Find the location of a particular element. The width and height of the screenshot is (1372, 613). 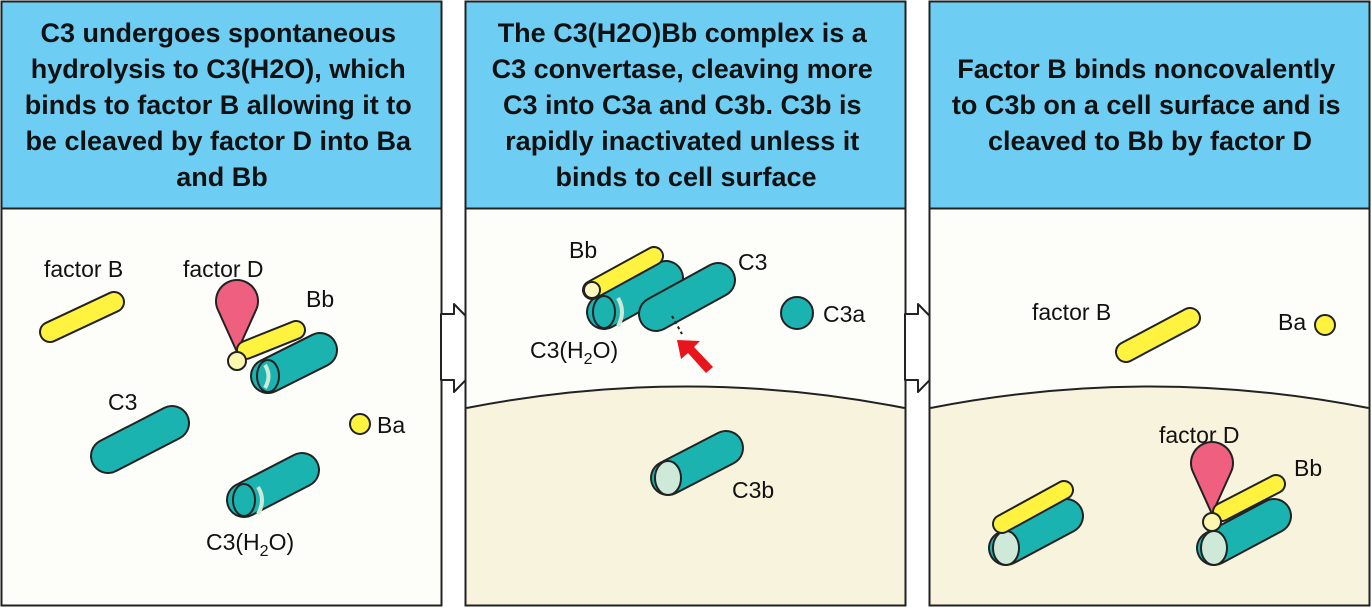

c3h2o-2-face is located at coordinates (604, 312).